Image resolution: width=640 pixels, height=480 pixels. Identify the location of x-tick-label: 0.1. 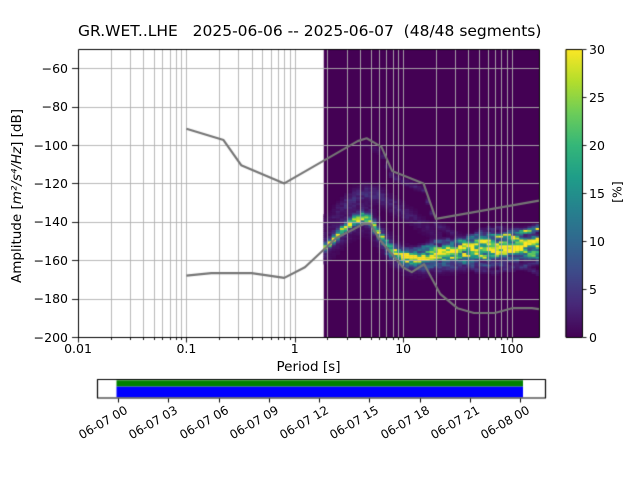
(186, 348).